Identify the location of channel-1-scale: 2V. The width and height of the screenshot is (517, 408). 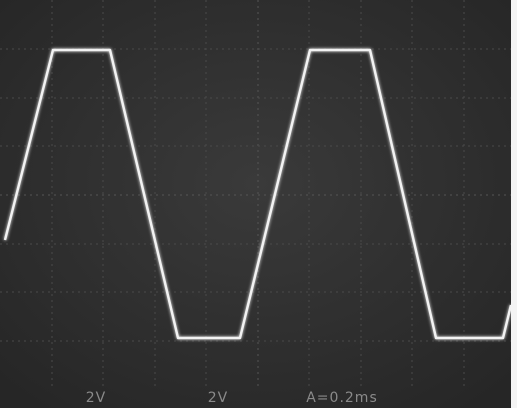
(96, 398).